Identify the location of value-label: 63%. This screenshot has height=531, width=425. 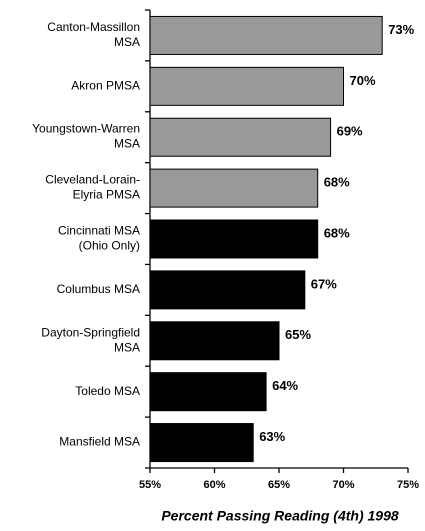
(272, 436).